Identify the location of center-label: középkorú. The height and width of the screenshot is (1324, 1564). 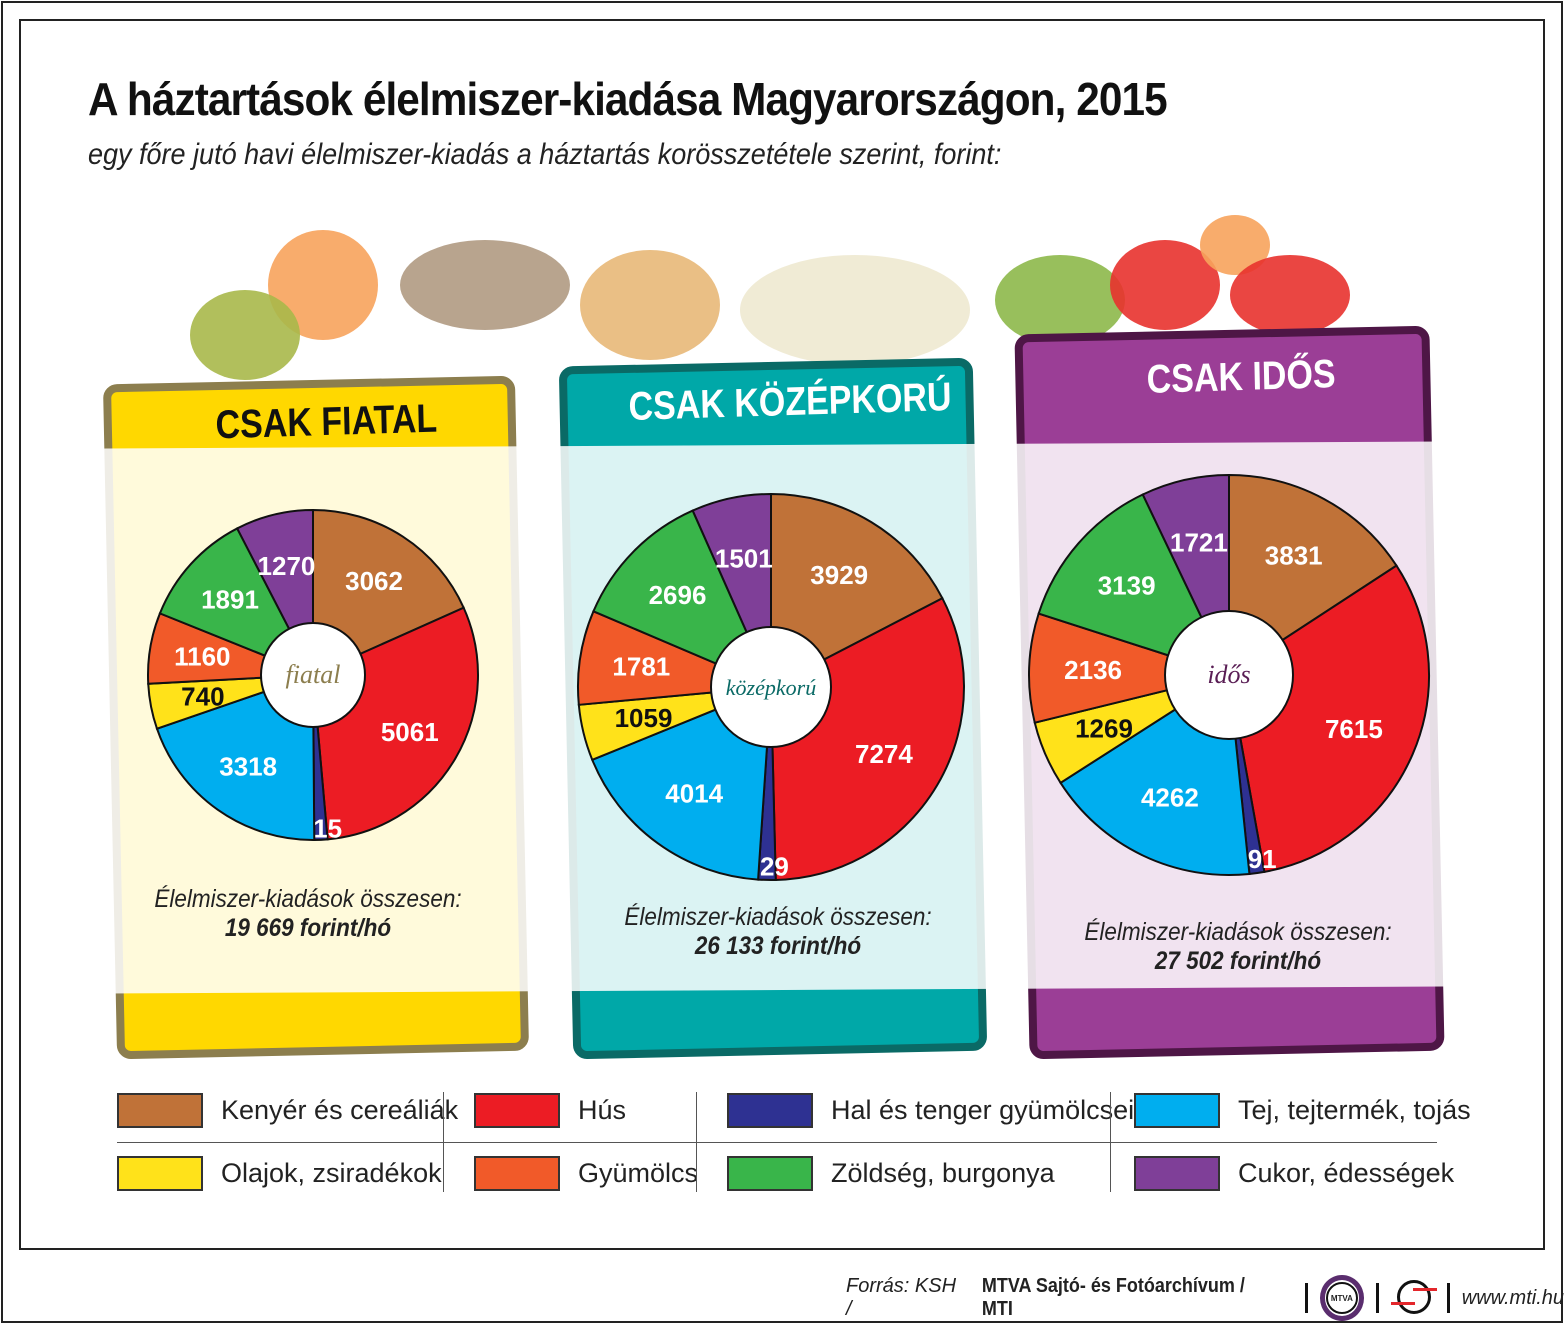
(771, 687).